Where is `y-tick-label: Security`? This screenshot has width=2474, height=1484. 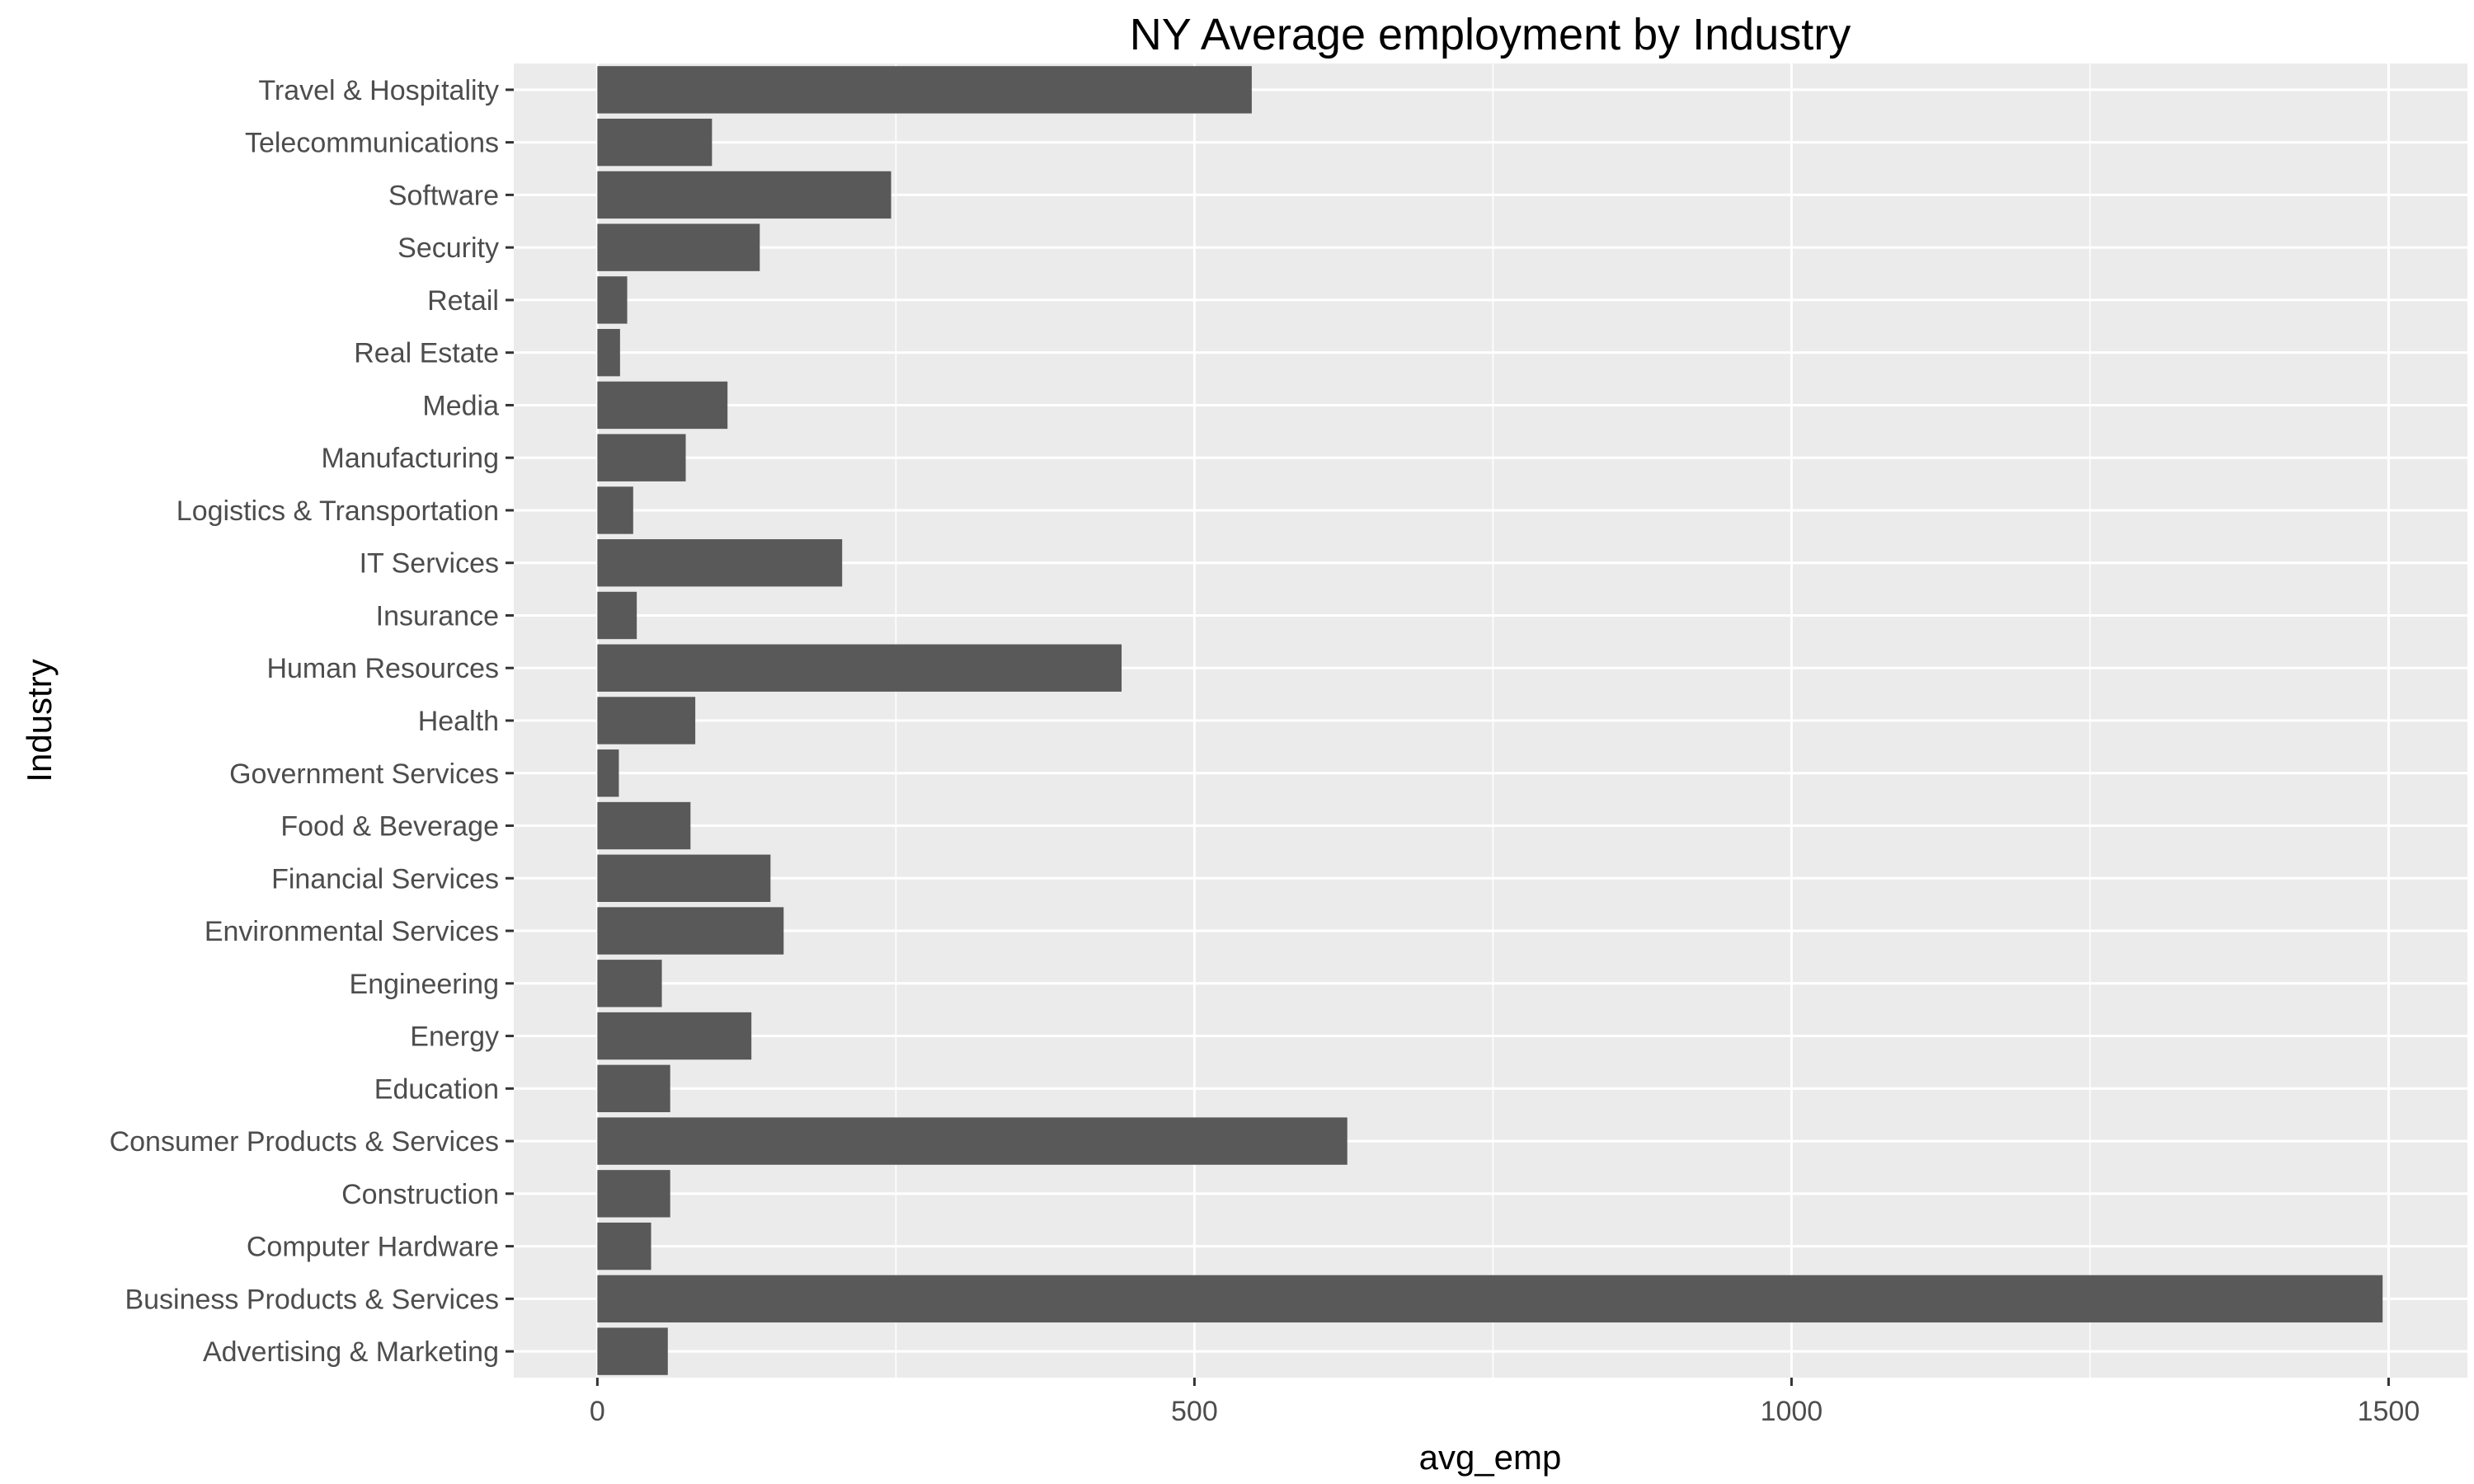 y-tick-label: Security is located at coordinates (448, 248).